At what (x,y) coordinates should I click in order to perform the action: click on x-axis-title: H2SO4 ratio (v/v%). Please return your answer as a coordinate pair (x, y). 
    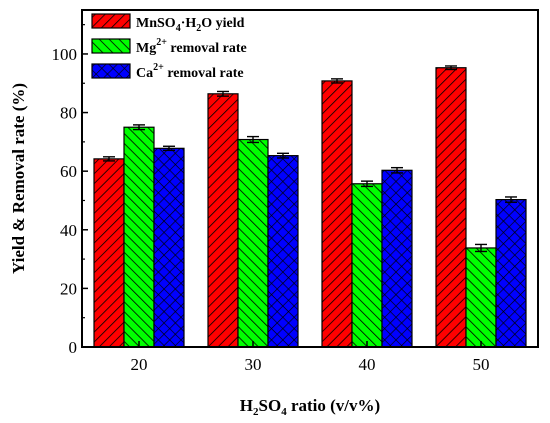
    Looking at the image, I should click on (310, 407).